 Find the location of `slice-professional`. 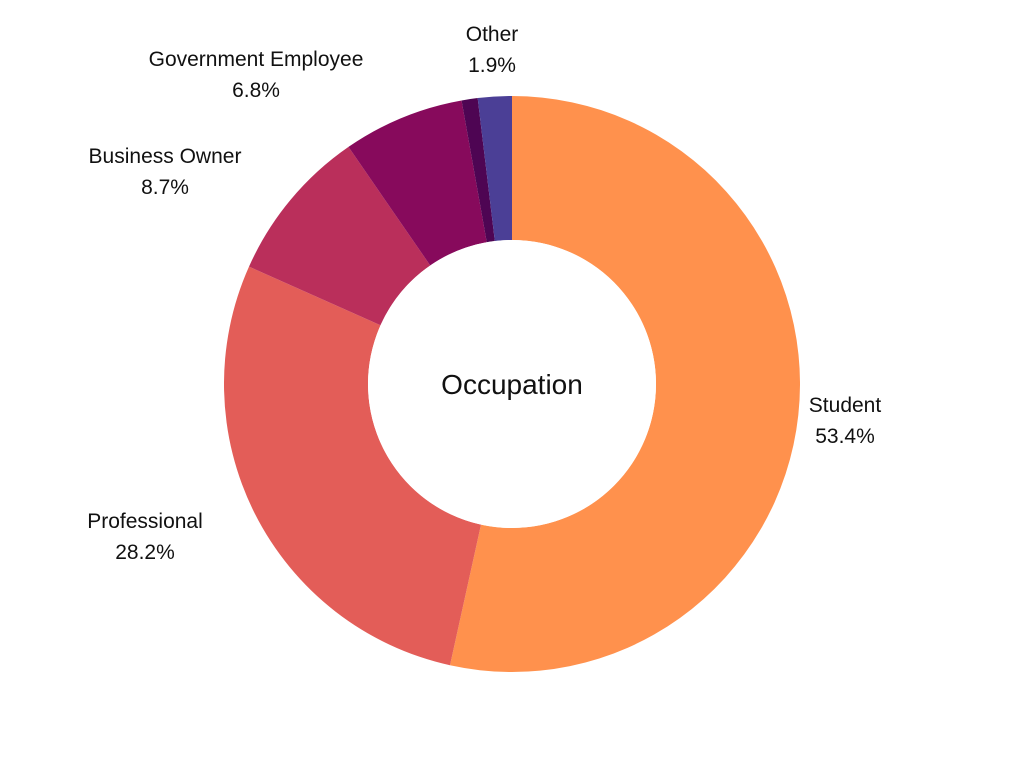

slice-professional is located at coordinates (352, 466).